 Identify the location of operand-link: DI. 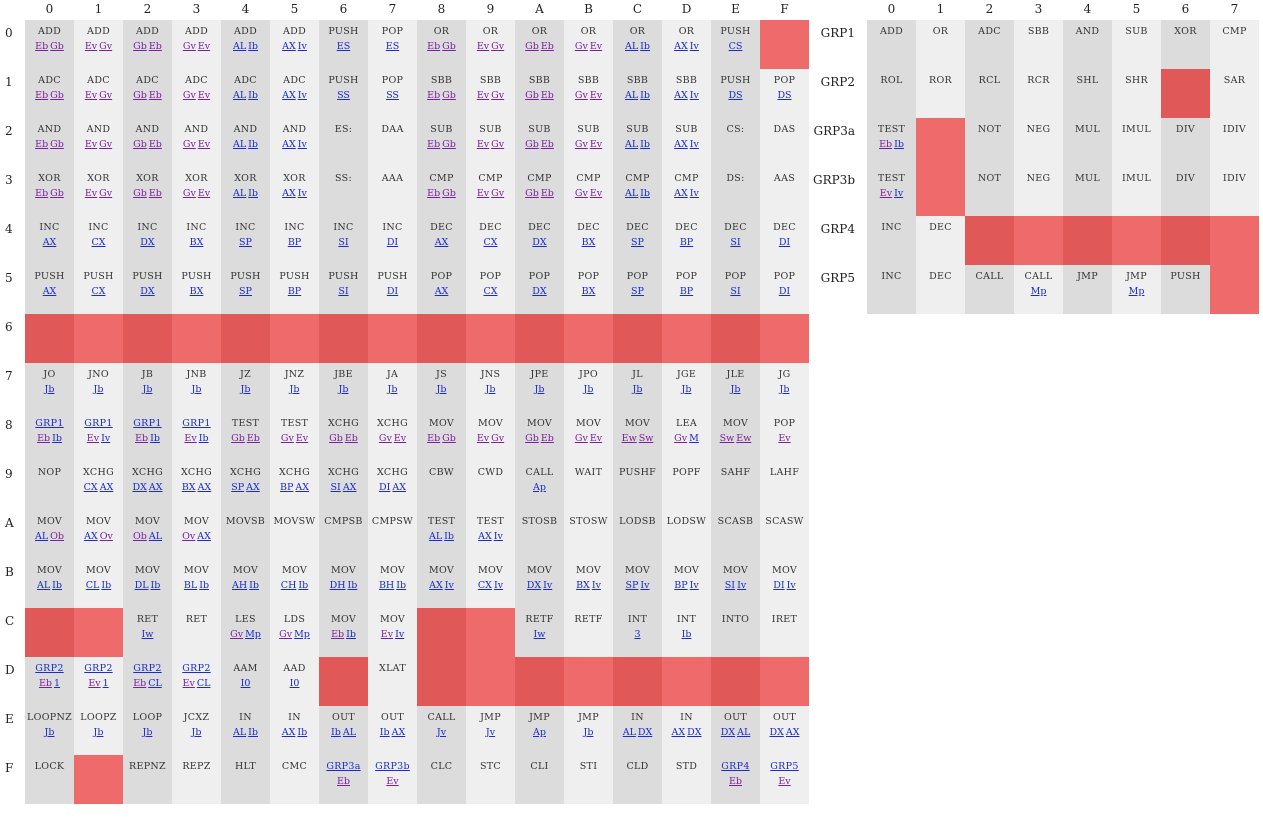
(779, 585).